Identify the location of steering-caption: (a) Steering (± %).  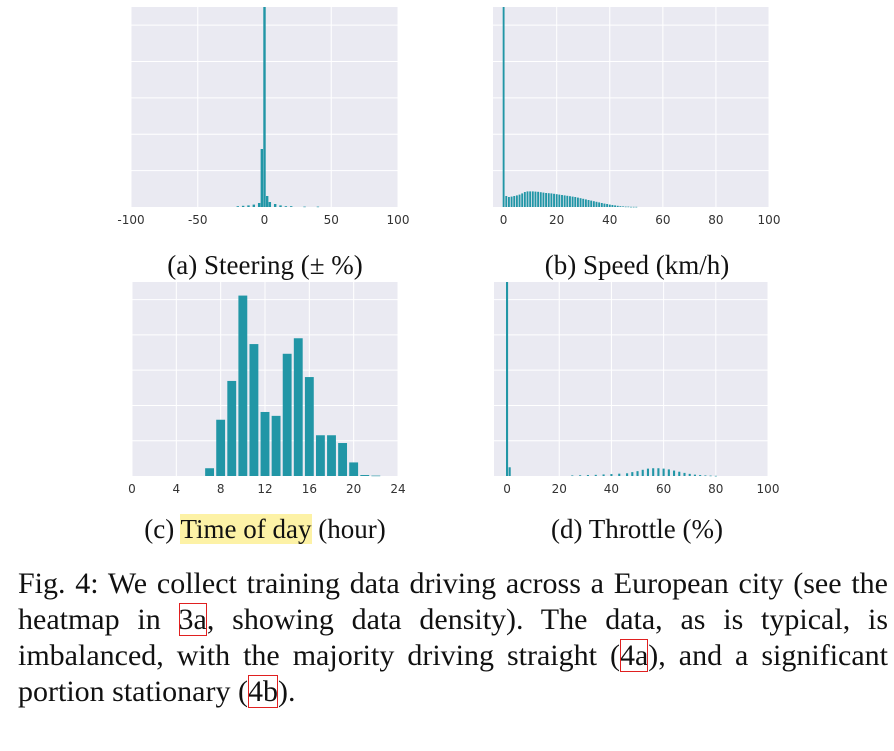
(265, 265).